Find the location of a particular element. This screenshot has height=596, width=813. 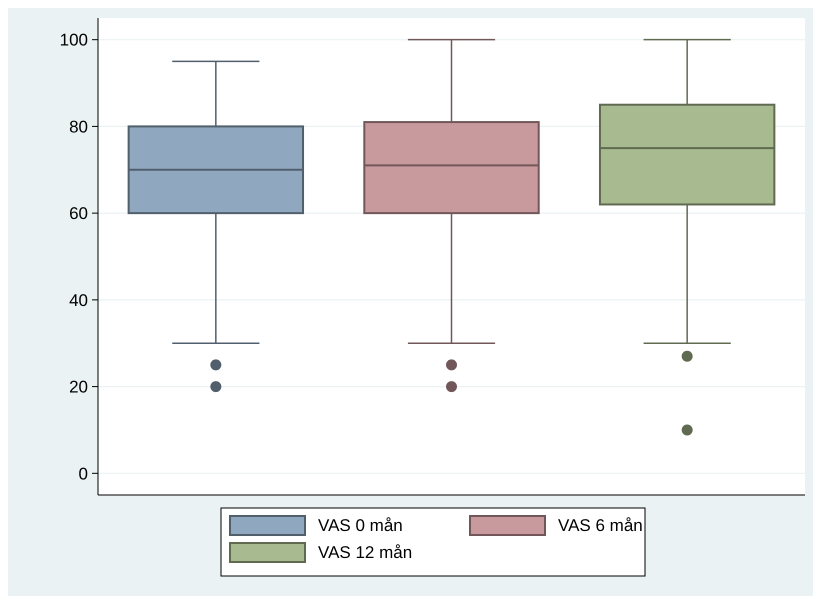

legend-label: VAS 0 mån is located at coordinates (360, 525).